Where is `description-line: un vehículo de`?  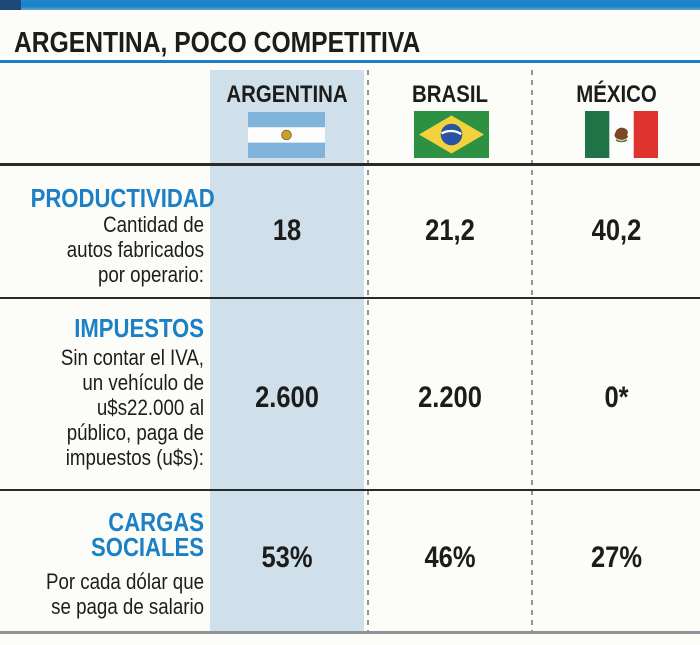 description-line: un vehículo de is located at coordinates (143, 382).